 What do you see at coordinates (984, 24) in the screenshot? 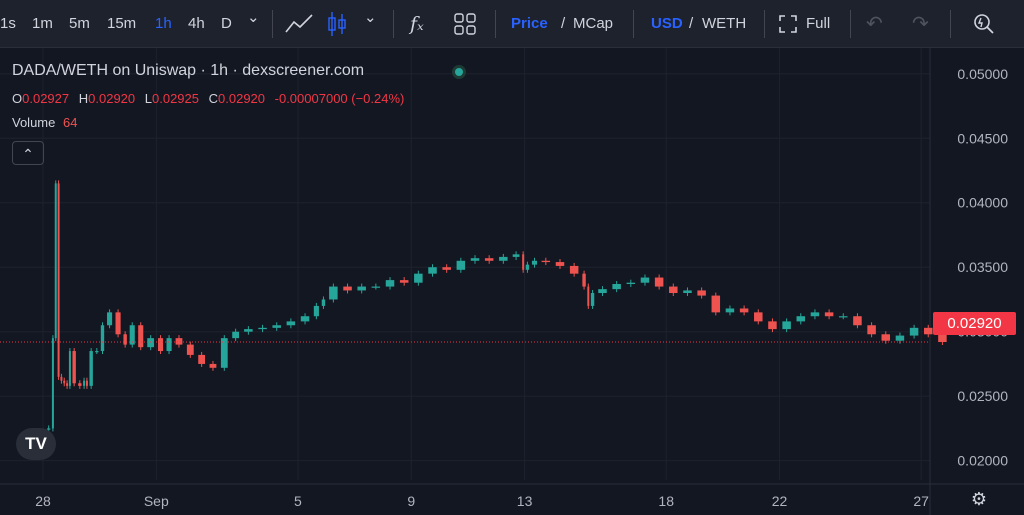
I see `screenshot-icon` at bounding box center [984, 24].